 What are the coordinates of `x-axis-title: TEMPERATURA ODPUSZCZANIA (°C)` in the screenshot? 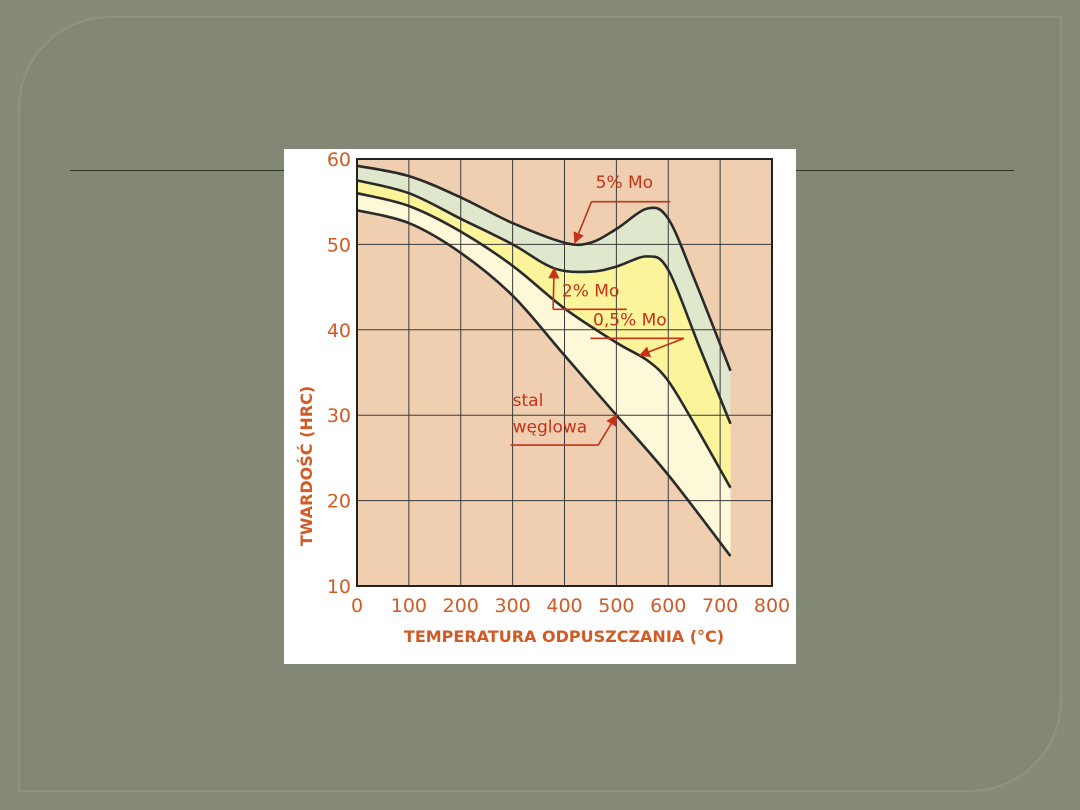 It's located at (564, 636).